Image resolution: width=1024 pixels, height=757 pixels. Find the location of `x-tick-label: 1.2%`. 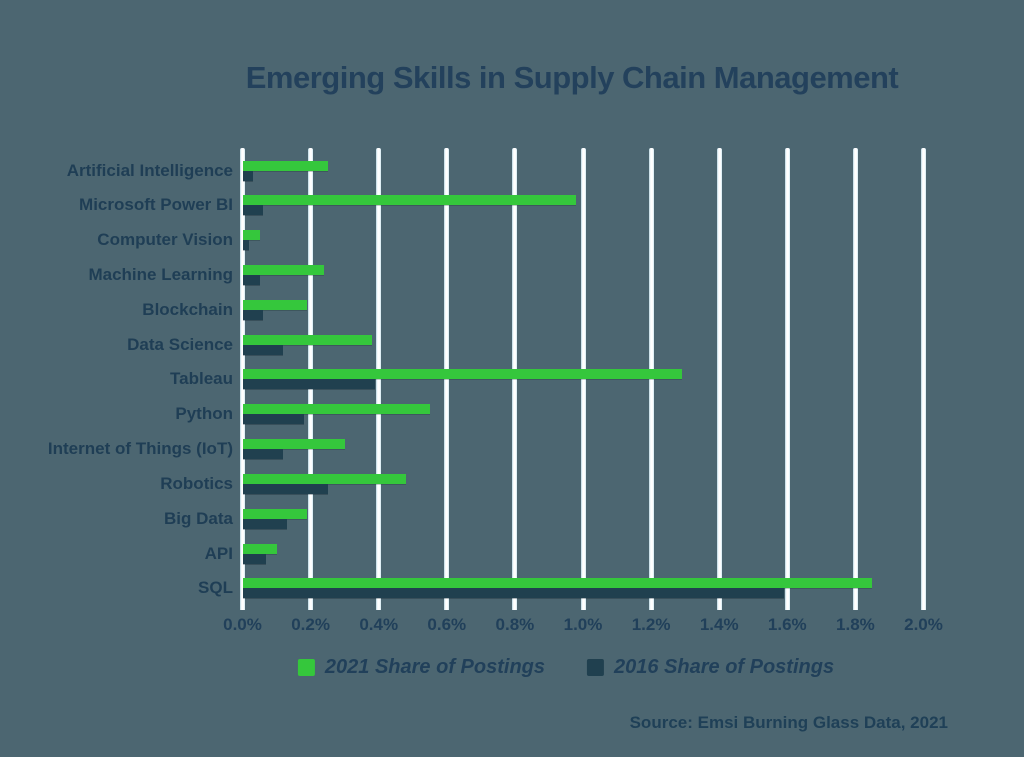

x-tick-label: 1.2% is located at coordinates (651, 624).